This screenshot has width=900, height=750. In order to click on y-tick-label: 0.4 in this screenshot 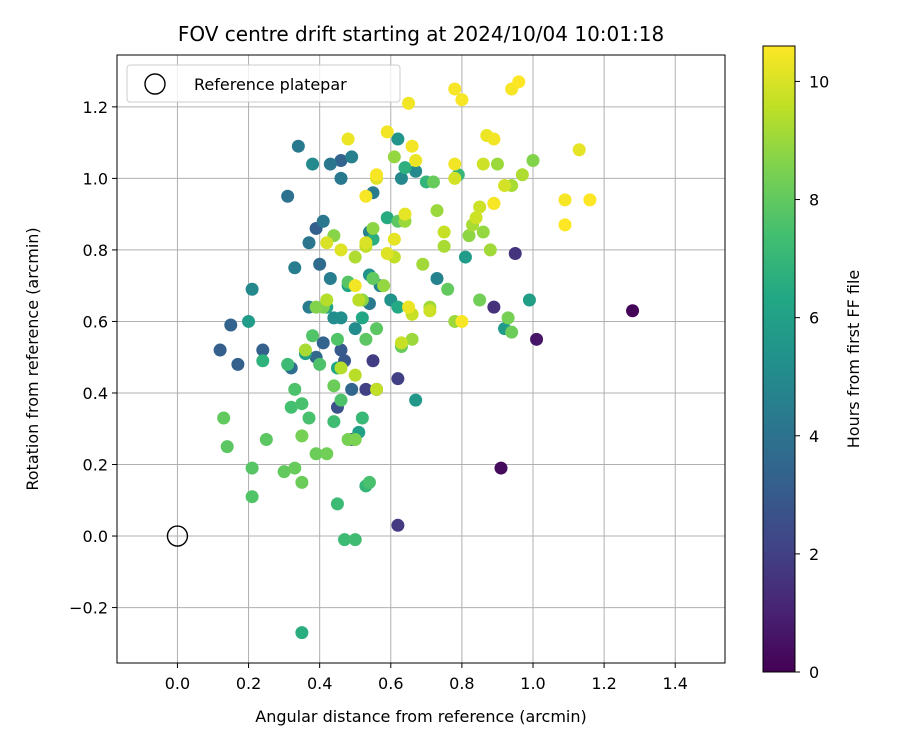, I will do `click(95, 393)`.